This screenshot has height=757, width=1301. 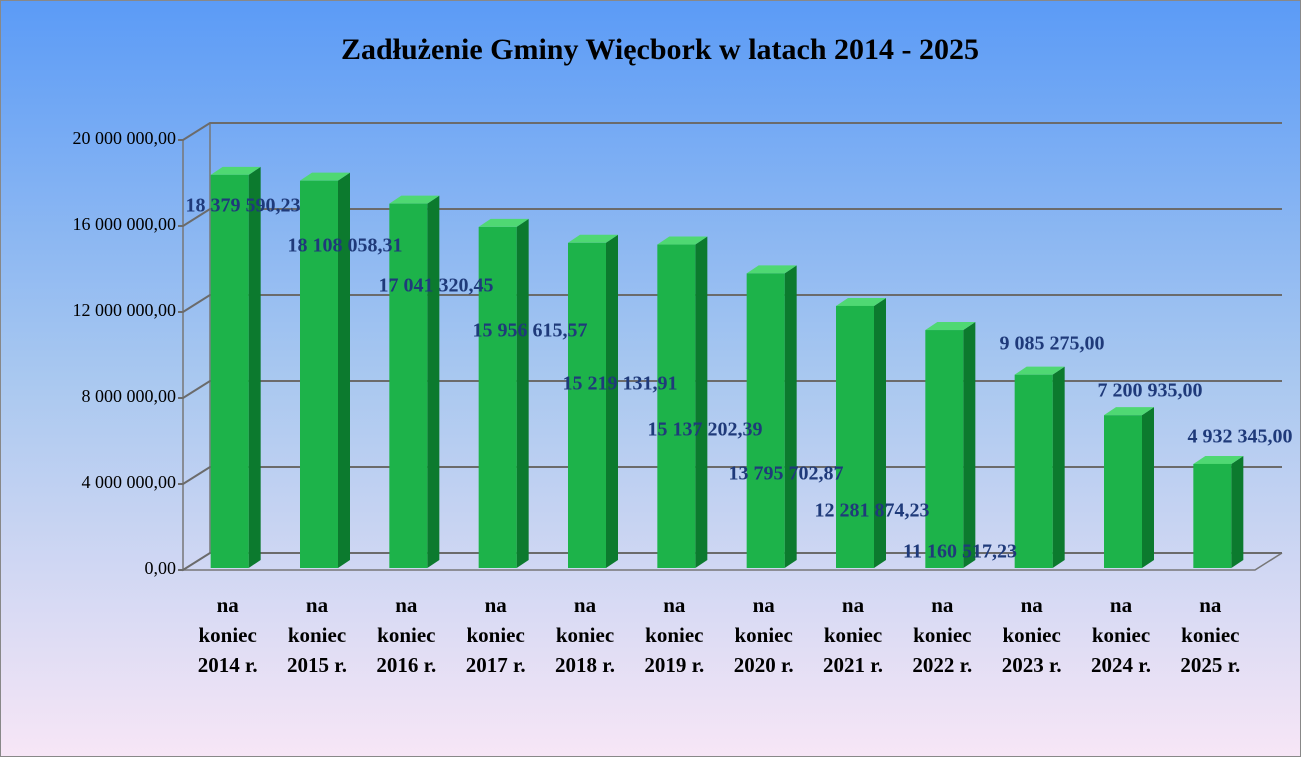 I want to click on x-tick-label-line: 2025 r., so click(x=1210, y=665).